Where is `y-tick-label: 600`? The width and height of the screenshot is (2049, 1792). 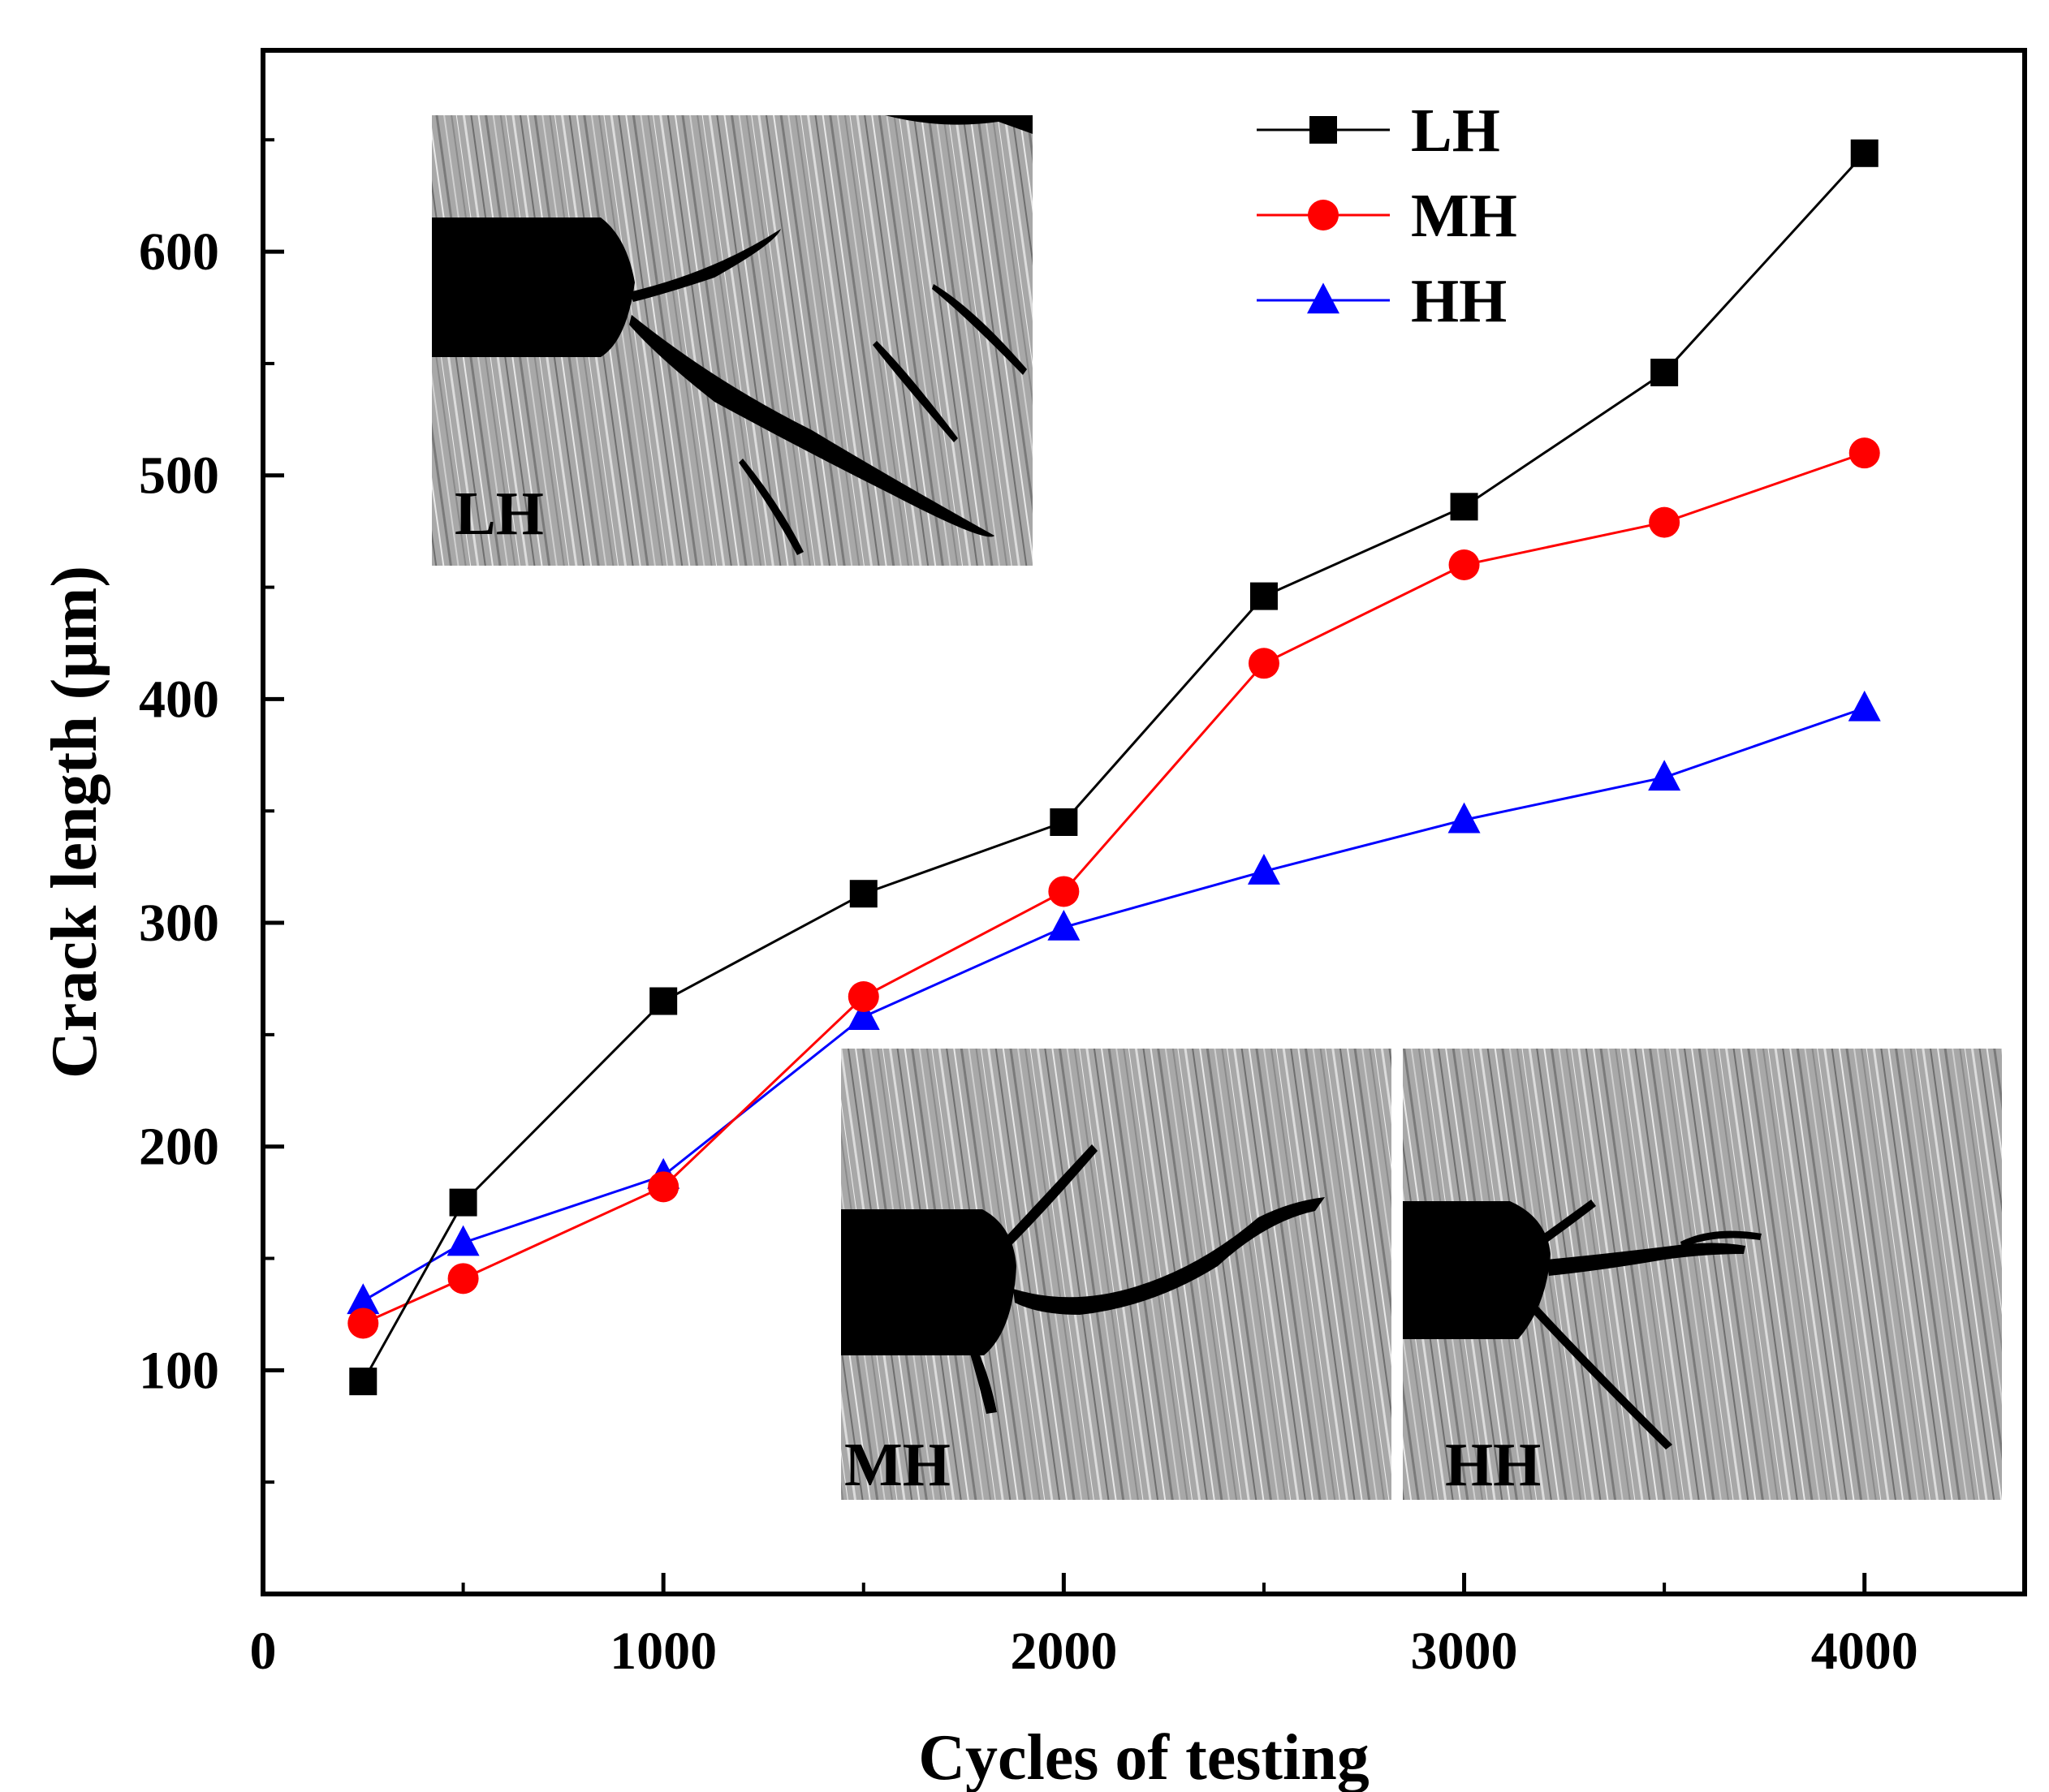 y-tick-label: 600 is located at coordinates (179, 252).